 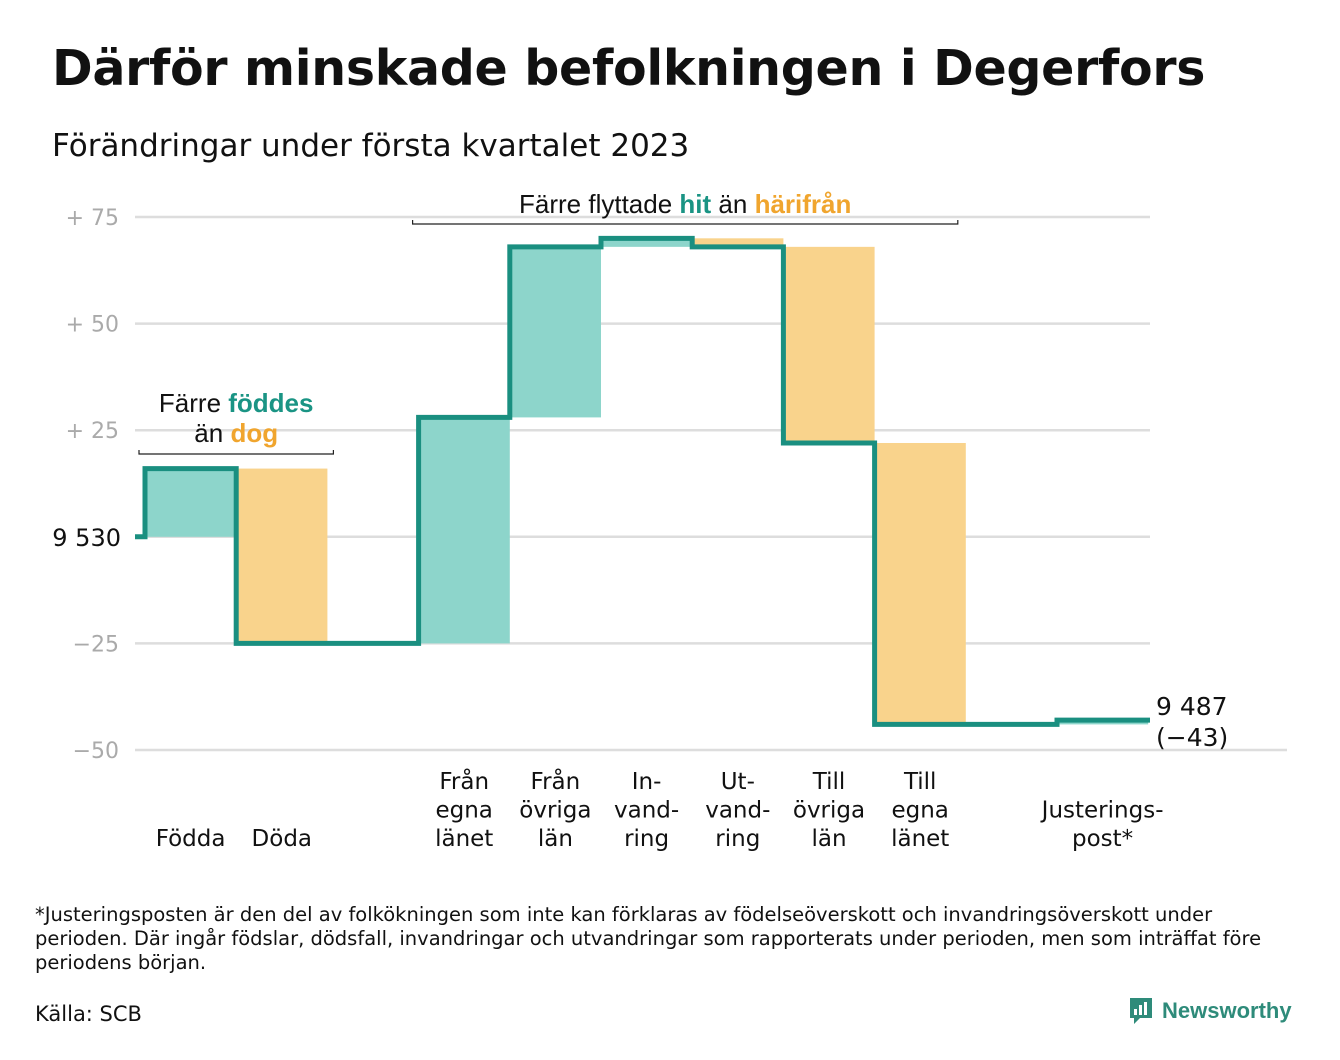 What do you see at coordinates (92, 218) in the screenshot?
I see `y-tick-label: + 75` at bounding box center [92, 218].